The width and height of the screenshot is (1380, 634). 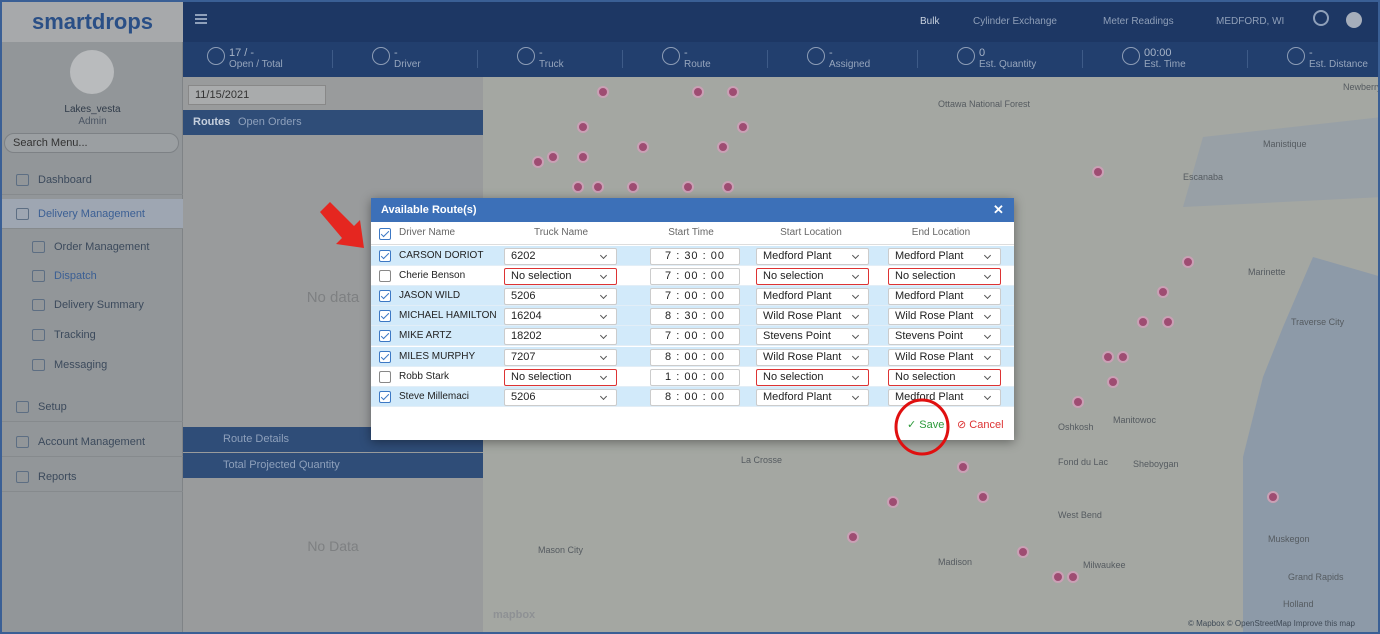 What do you see at coordinates (427, 232) in the screenshot?
I see `column-header: Driver Name` at bounding box center [427, 232].